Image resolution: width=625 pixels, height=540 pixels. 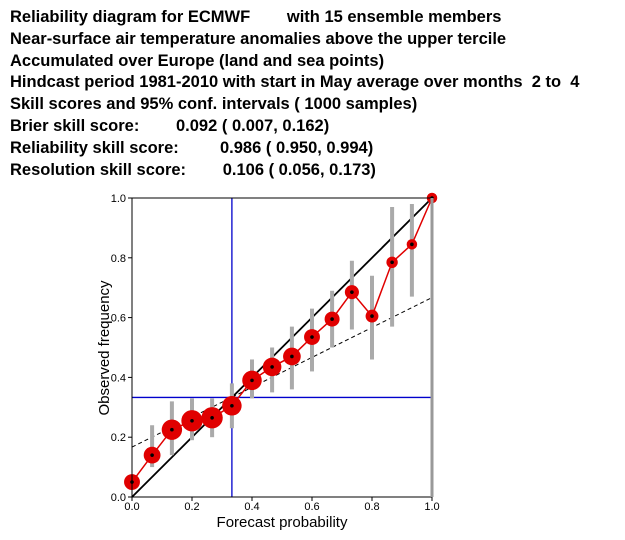 I want to click on x-tick-label: 0.4, so click(x=251, y=507).